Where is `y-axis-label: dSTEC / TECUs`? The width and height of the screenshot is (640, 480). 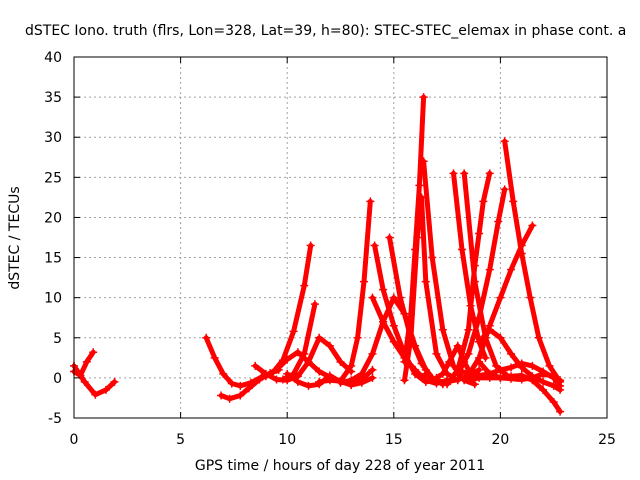 y-axis-label: dSTEC / TECUs is located at coordinates (15, 237).